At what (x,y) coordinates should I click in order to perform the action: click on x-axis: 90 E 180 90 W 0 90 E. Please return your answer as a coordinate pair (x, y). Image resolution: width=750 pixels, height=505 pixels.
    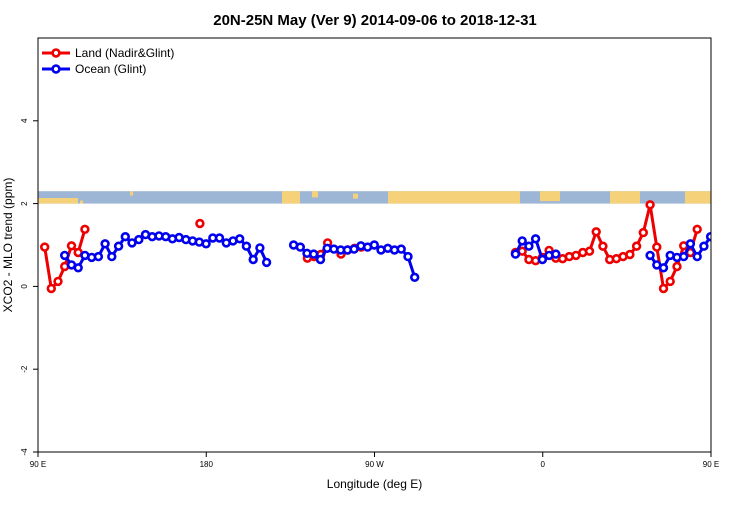
    Looking at the image, I should click on (374, 460).